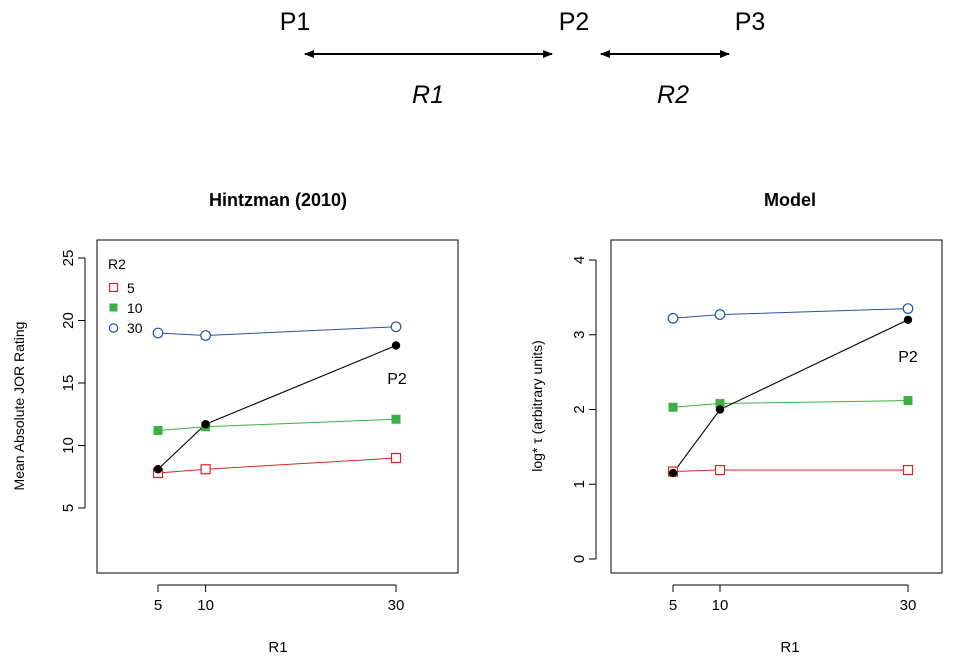 This screenshot has width=958, height=657. Describe the element at coordinates (673, 95) in the screenshot. I see `interval-label-r2: R2` at that location.